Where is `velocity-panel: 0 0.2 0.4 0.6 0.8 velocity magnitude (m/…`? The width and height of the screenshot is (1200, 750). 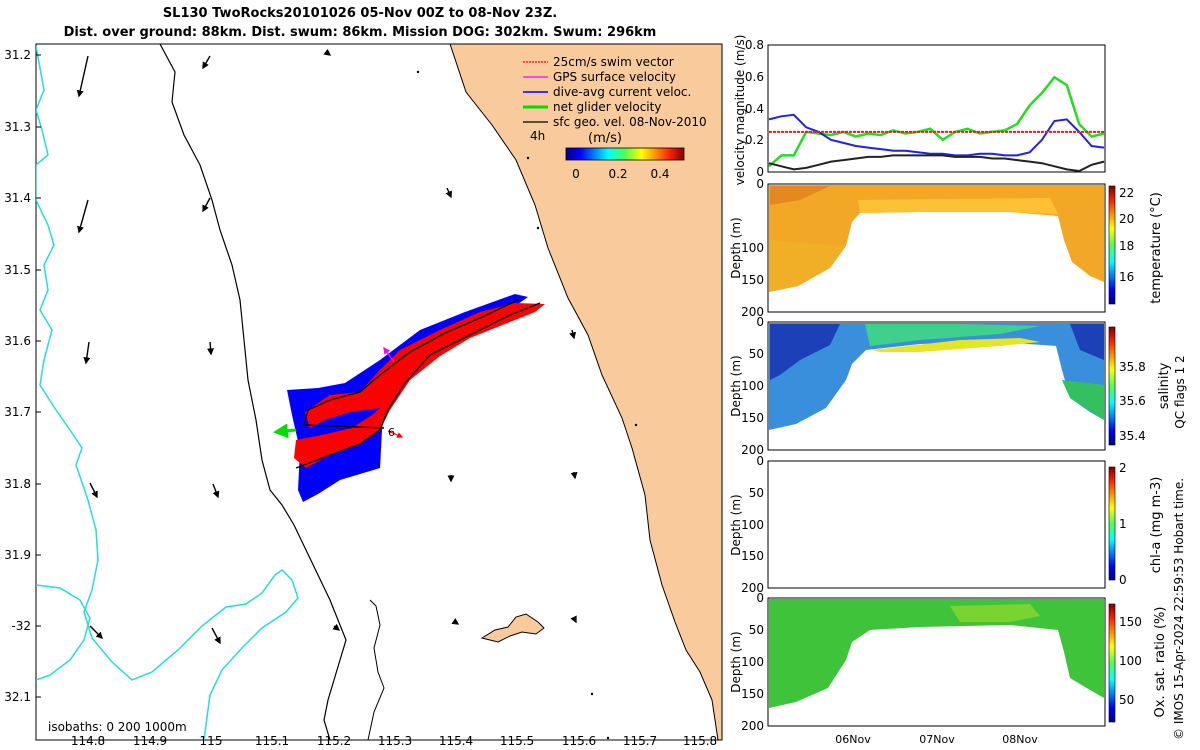 velocity-panel: 0 0.2 0.4 0.6 0.8 velocity magnitude (m/… is located at coordinates (919, 110).